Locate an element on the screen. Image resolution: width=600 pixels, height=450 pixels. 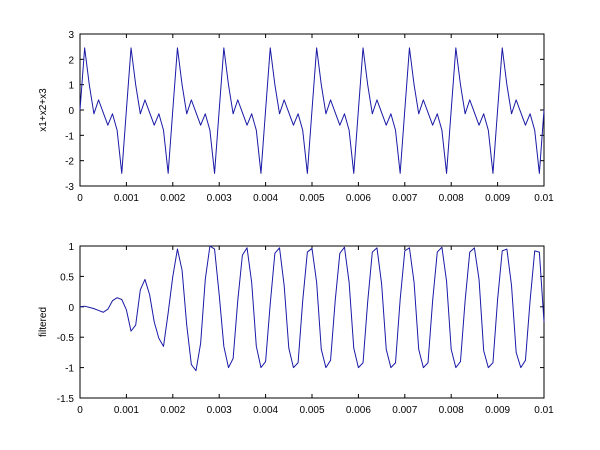
y-tick-label: -3 is located at coordinates (69, 187).